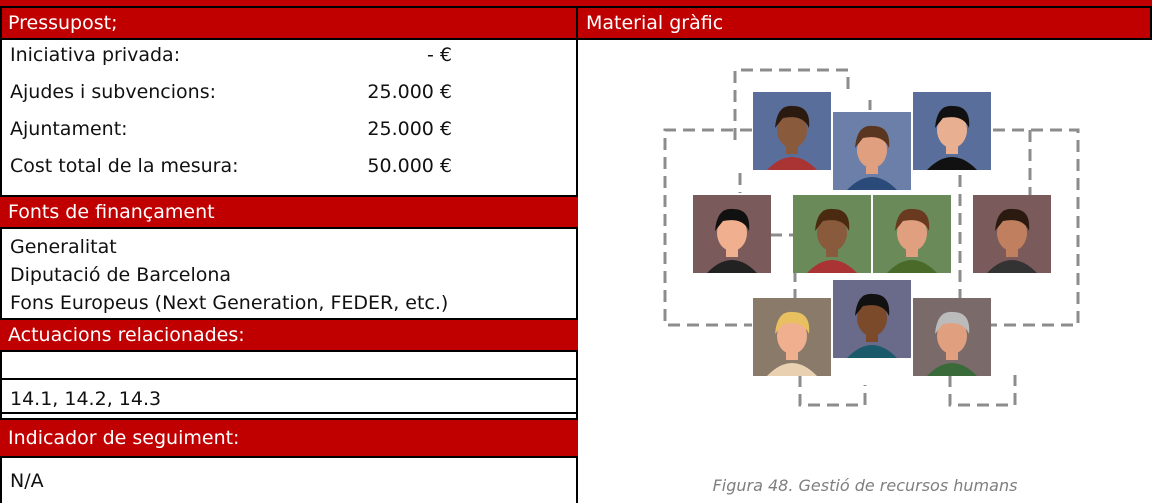 Image resolution: width=1152 pixels, height=503 pixels. I want to click on budget-label: Ajuntament:, so click(69, 129).